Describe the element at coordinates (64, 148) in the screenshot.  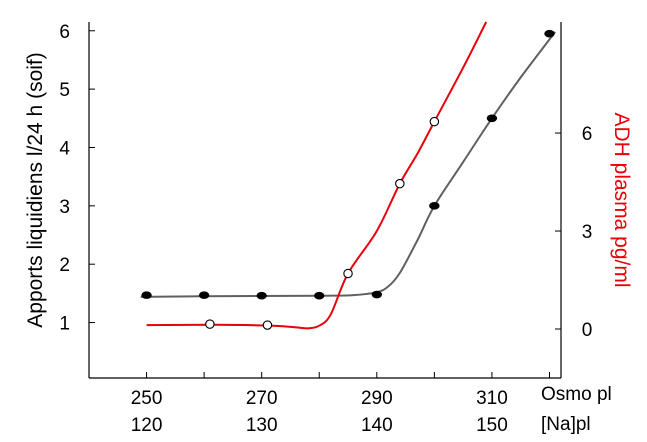
I see `y-left-tick-label: 4` at that location.